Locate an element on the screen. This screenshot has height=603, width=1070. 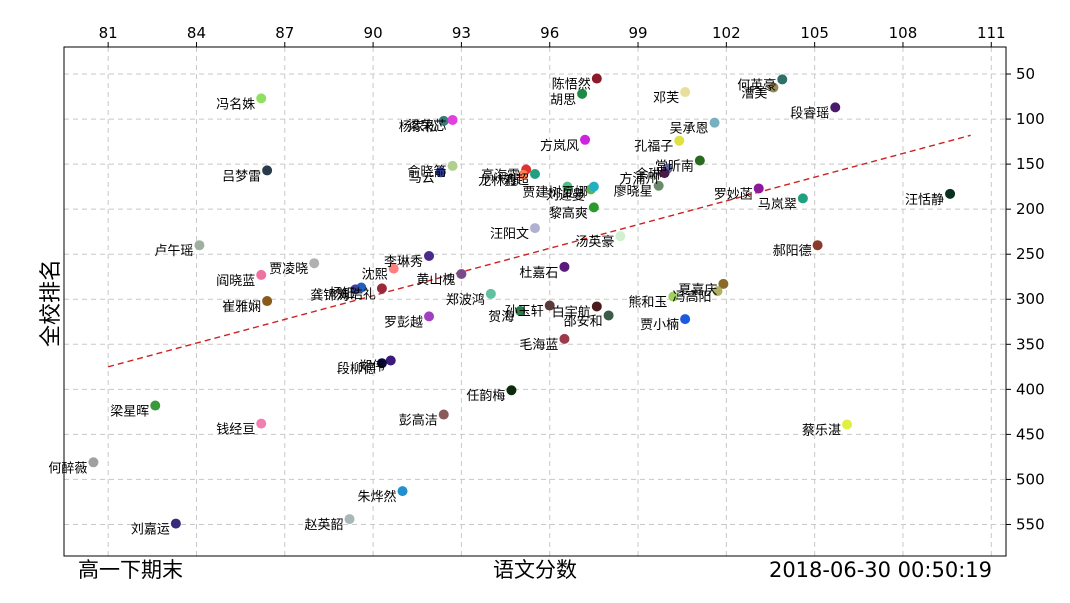
x-axis-ticks: 81 84 87 90 93 96 99 102 105 108 111 is located at coordinates (552, 35).